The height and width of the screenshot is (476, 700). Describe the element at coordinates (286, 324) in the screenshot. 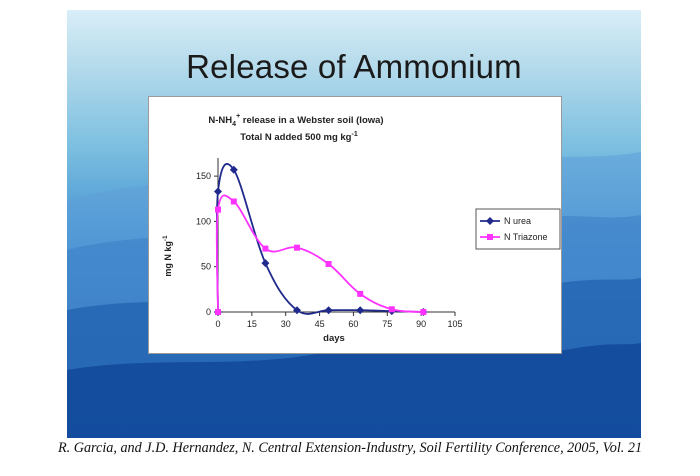

I see `x-tick-label: 30` at that location.